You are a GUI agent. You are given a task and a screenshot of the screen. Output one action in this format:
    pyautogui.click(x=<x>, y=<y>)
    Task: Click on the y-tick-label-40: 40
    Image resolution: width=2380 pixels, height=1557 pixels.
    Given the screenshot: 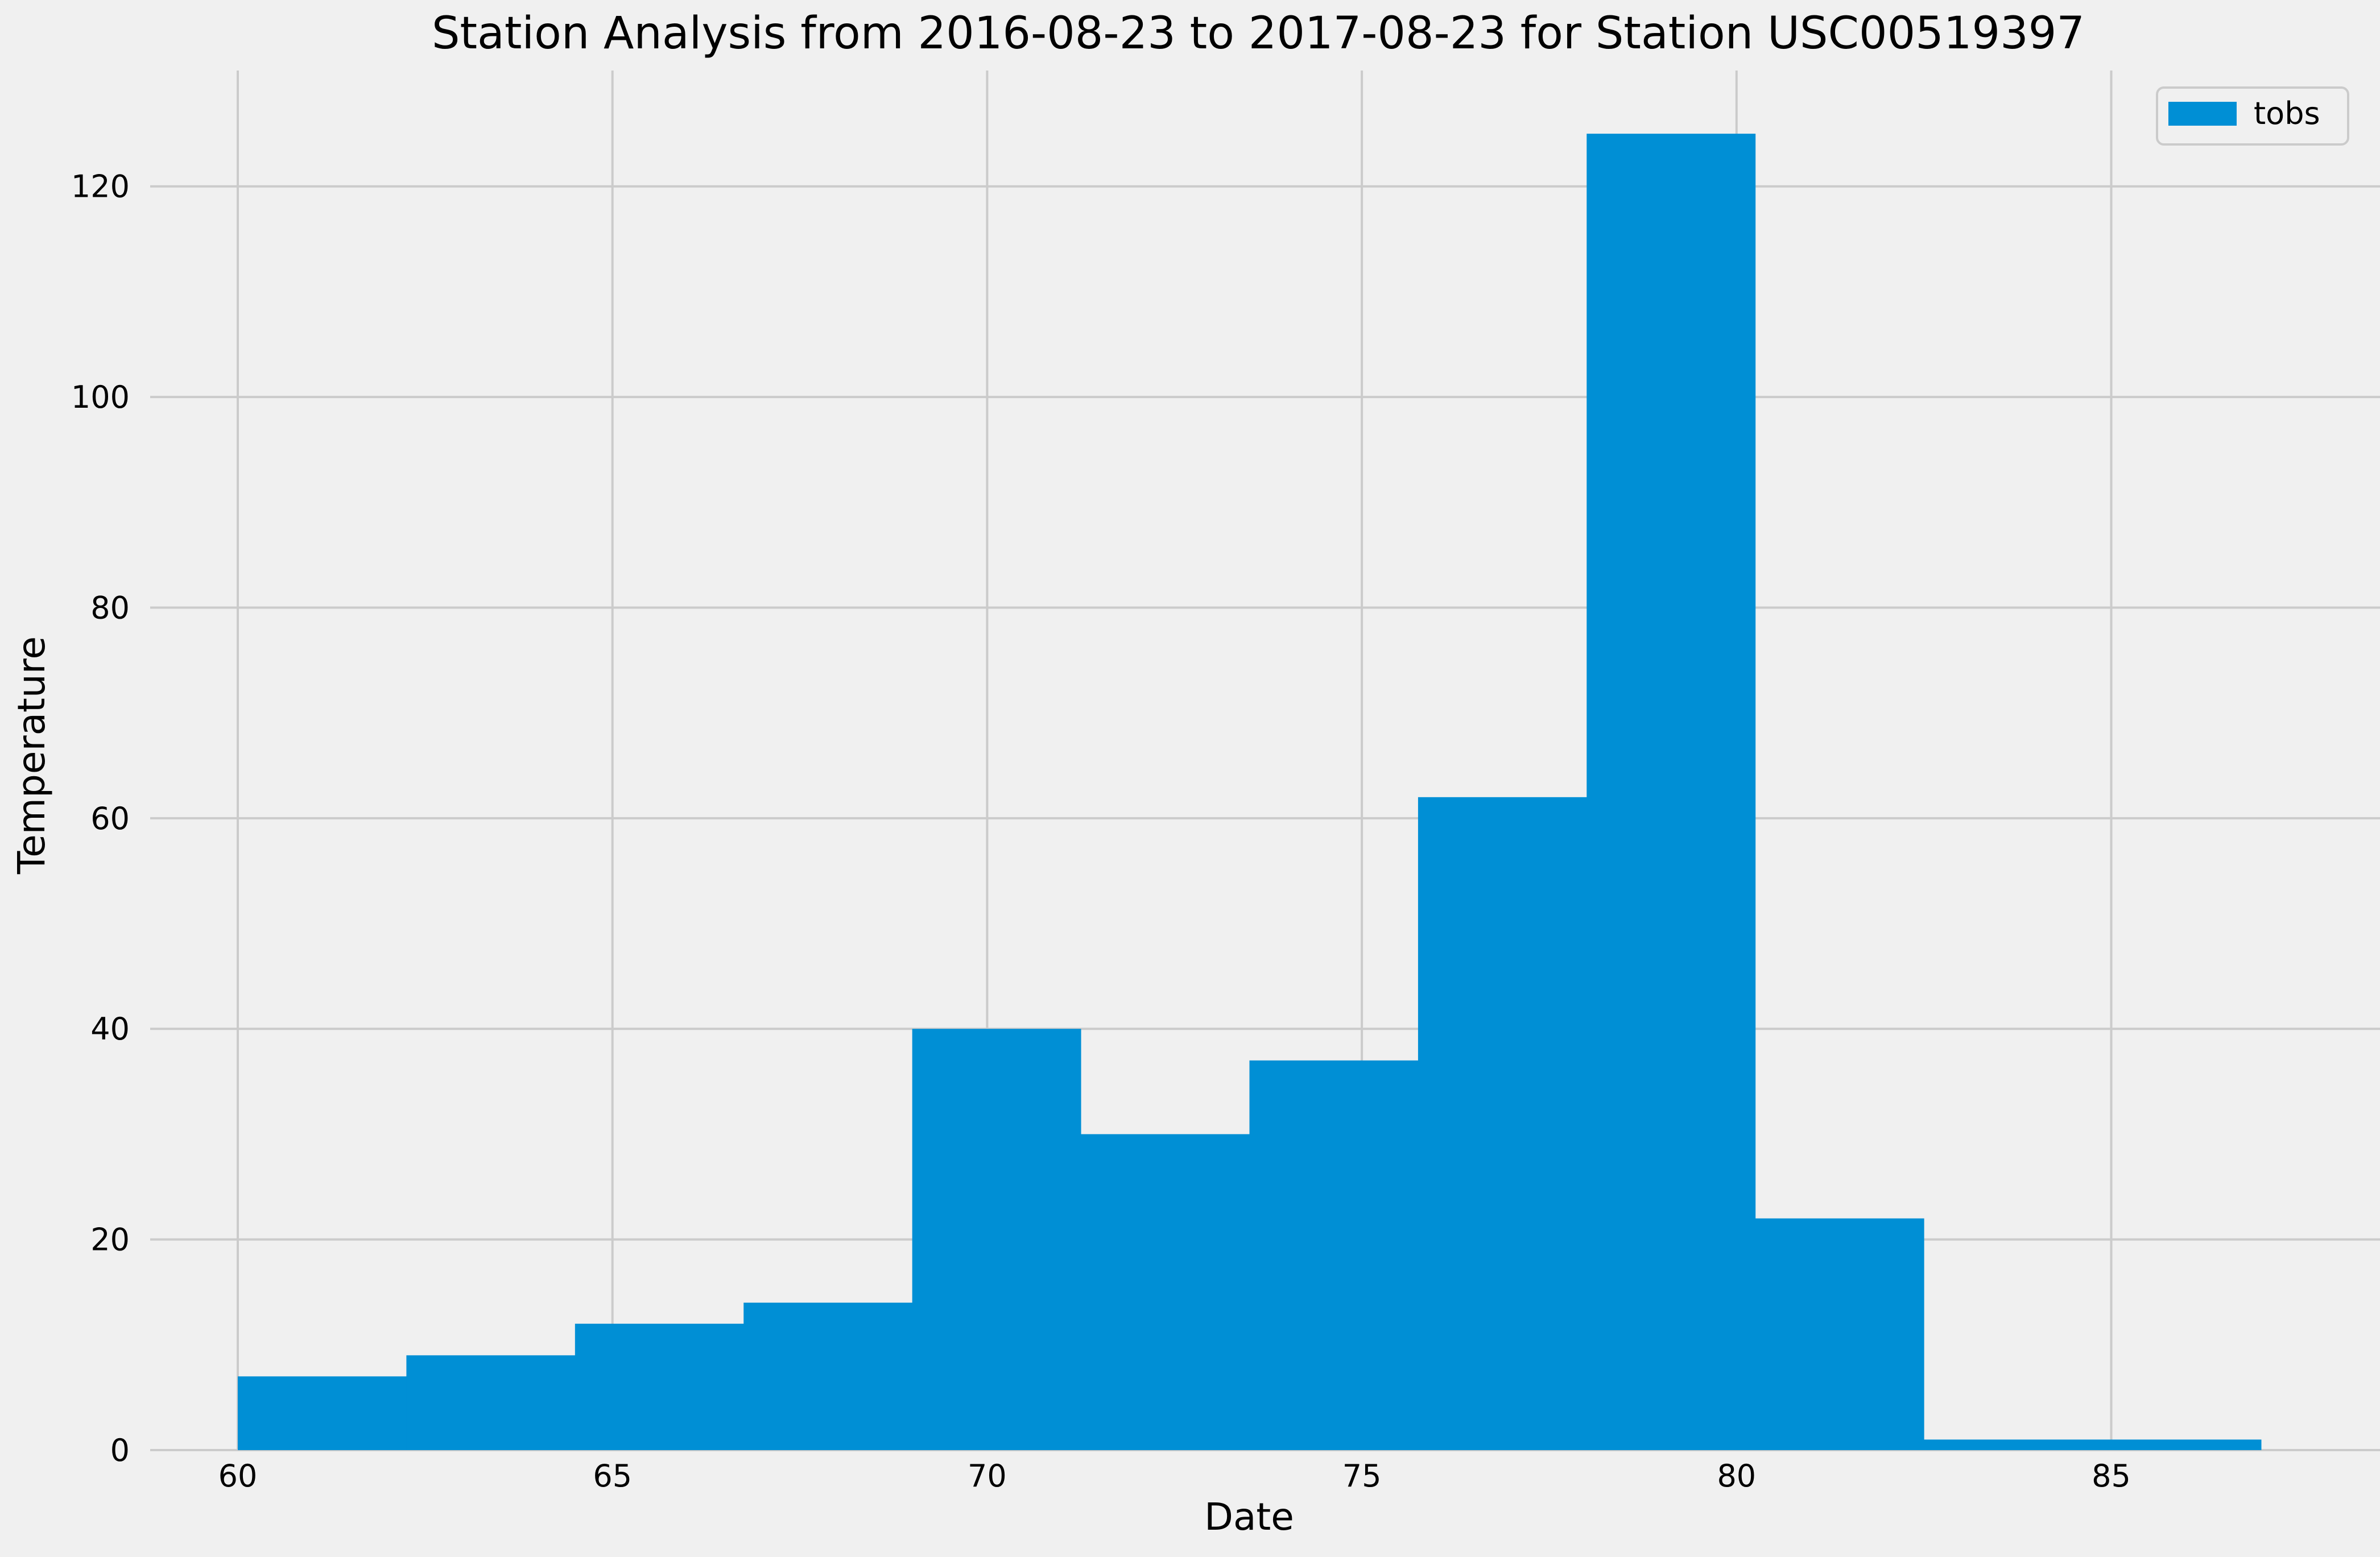 What is the action you would take?
    pyautogui.click(x=110, y=1029)
    